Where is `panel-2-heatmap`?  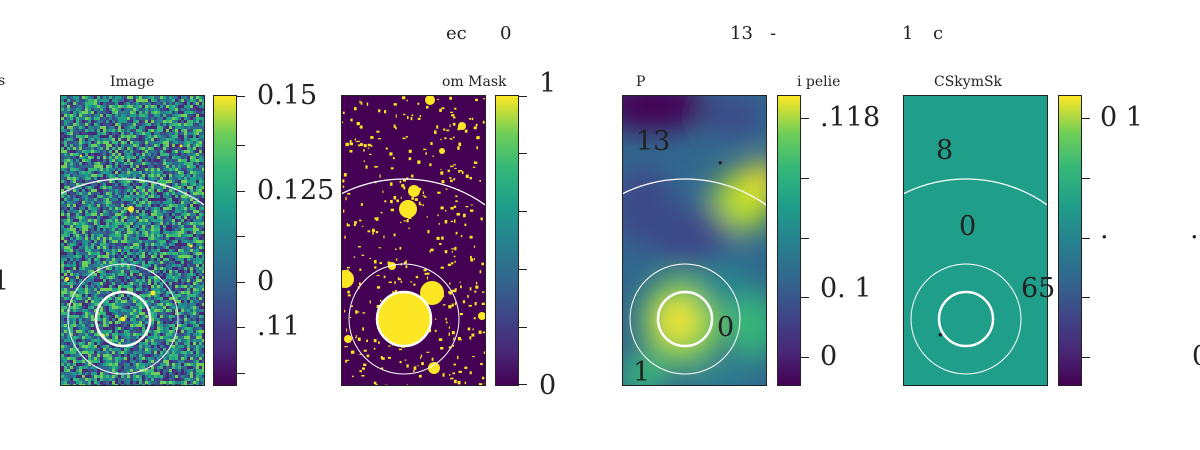
panel-2-heatmap is located at coordinates (413, 240).